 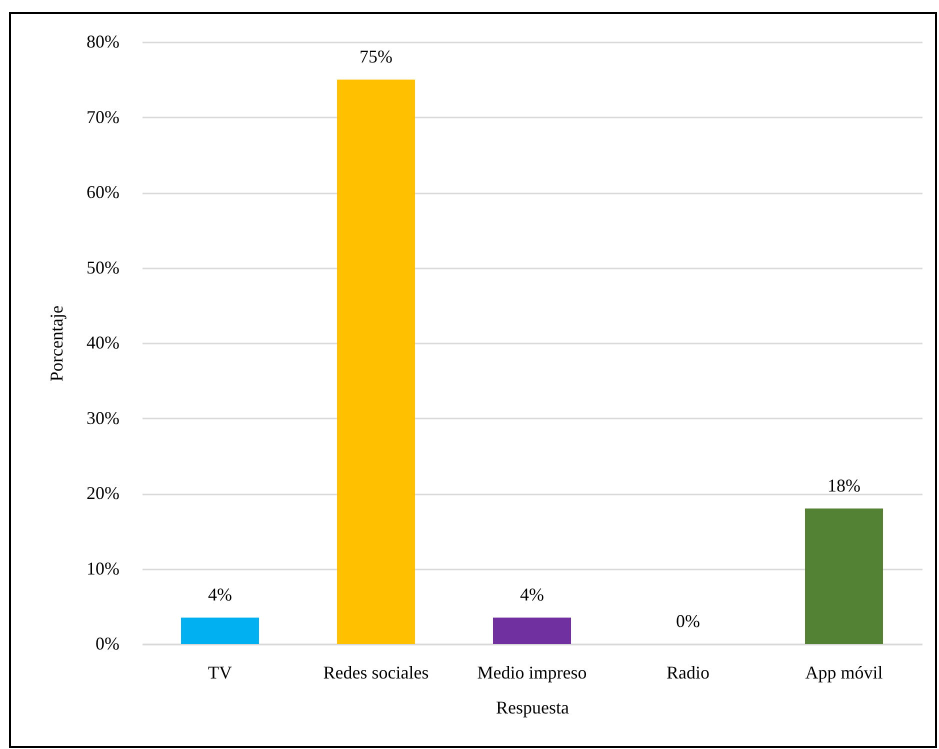 I want to click on x-tick-label: Radio, so click(x=688, y=672).